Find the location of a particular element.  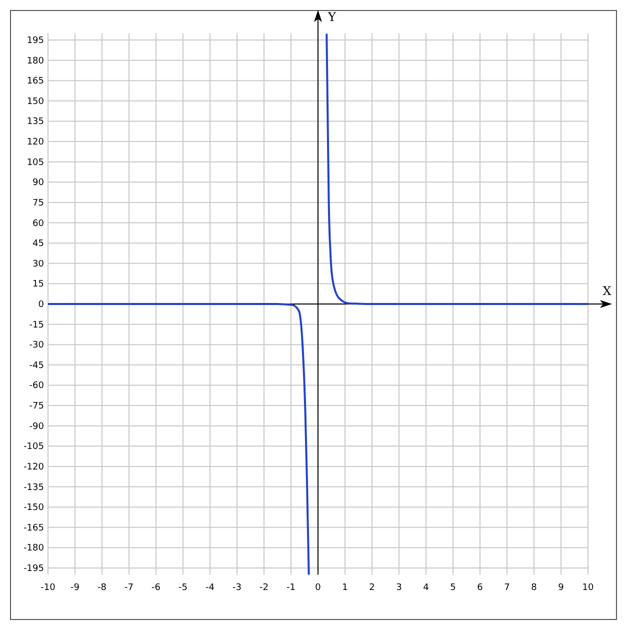

y-tick-label: -135 is located at coordinates (34, 487).